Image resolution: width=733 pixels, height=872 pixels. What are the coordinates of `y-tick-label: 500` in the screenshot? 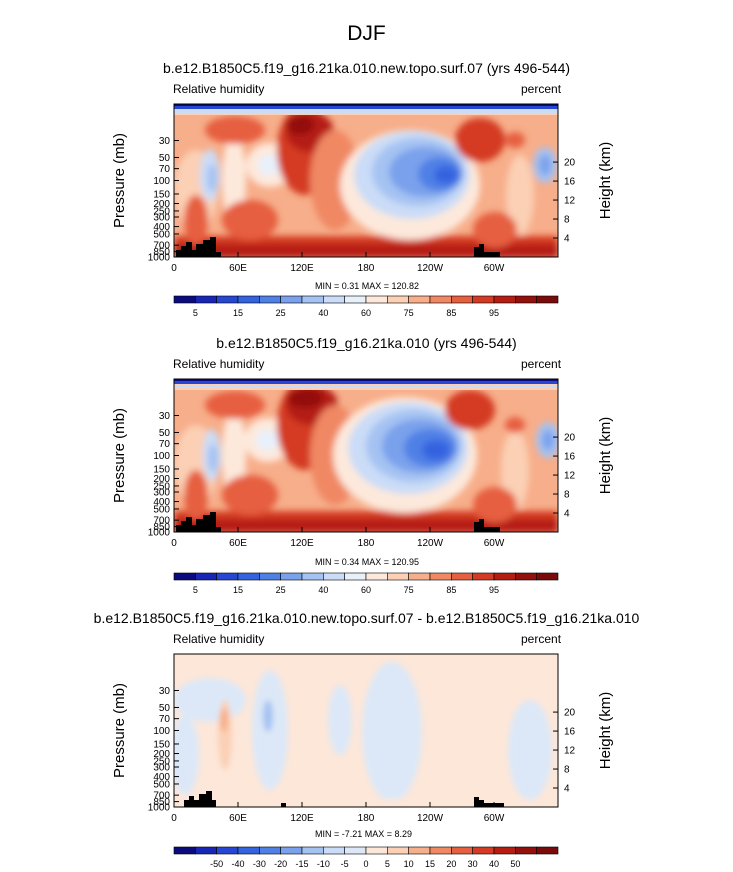 It's located at (161, 509).